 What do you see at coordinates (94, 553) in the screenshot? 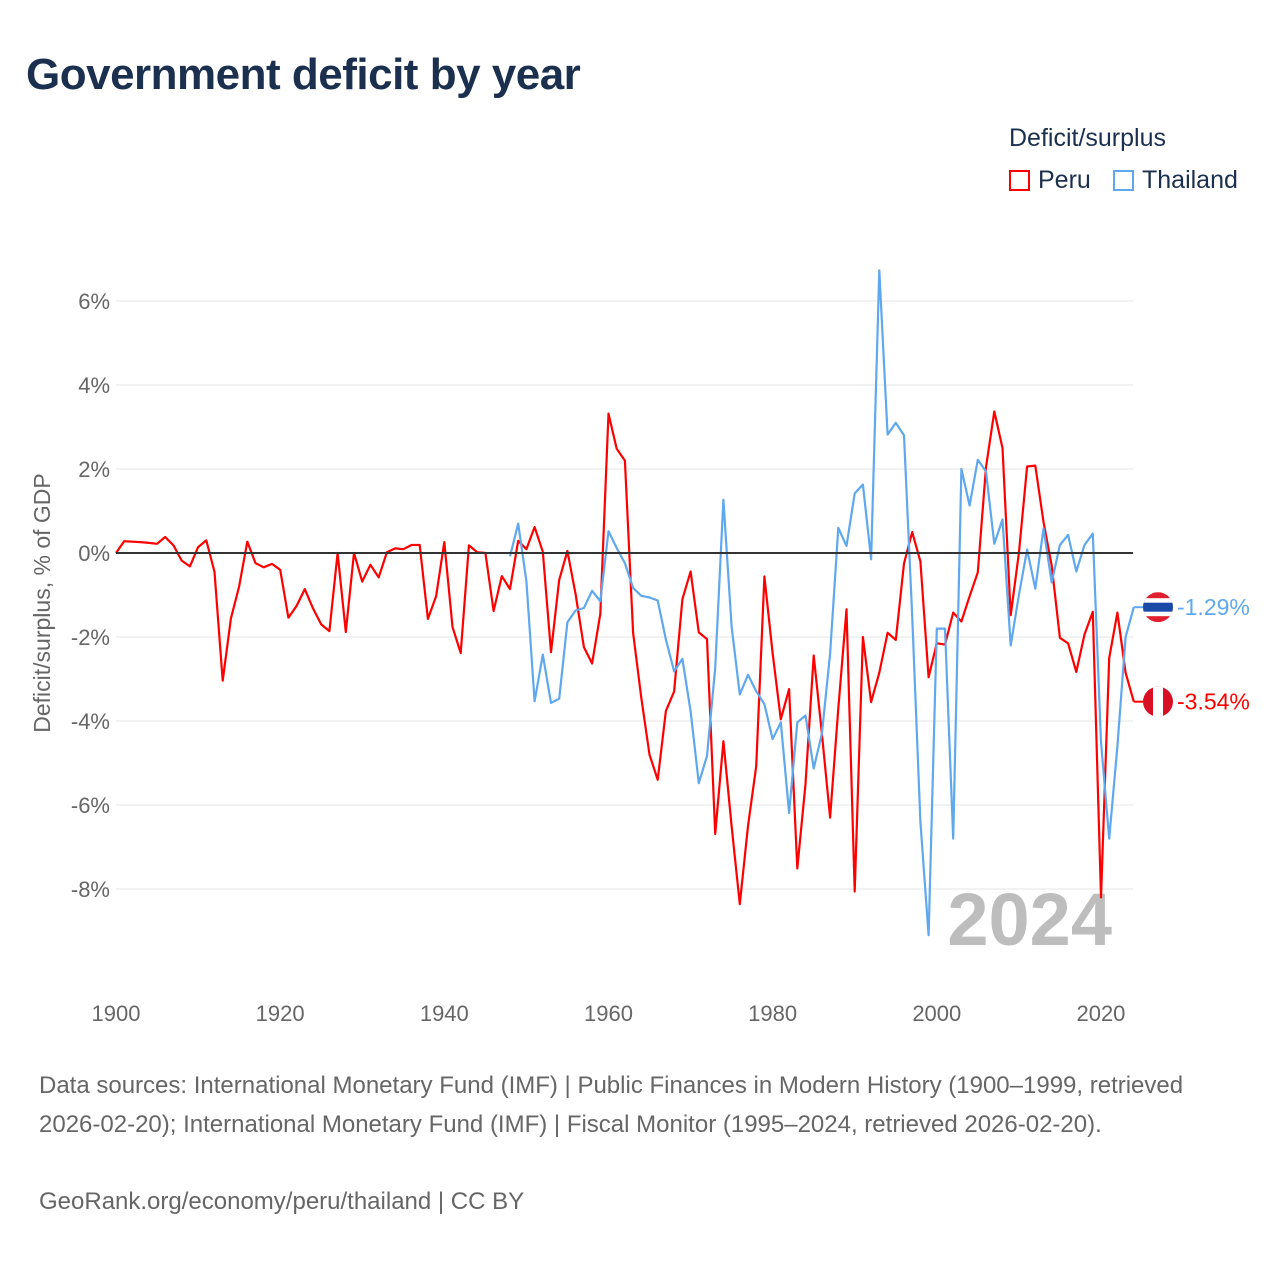
I see `y-tick-label: 0%` at bounding box center [94, 553].